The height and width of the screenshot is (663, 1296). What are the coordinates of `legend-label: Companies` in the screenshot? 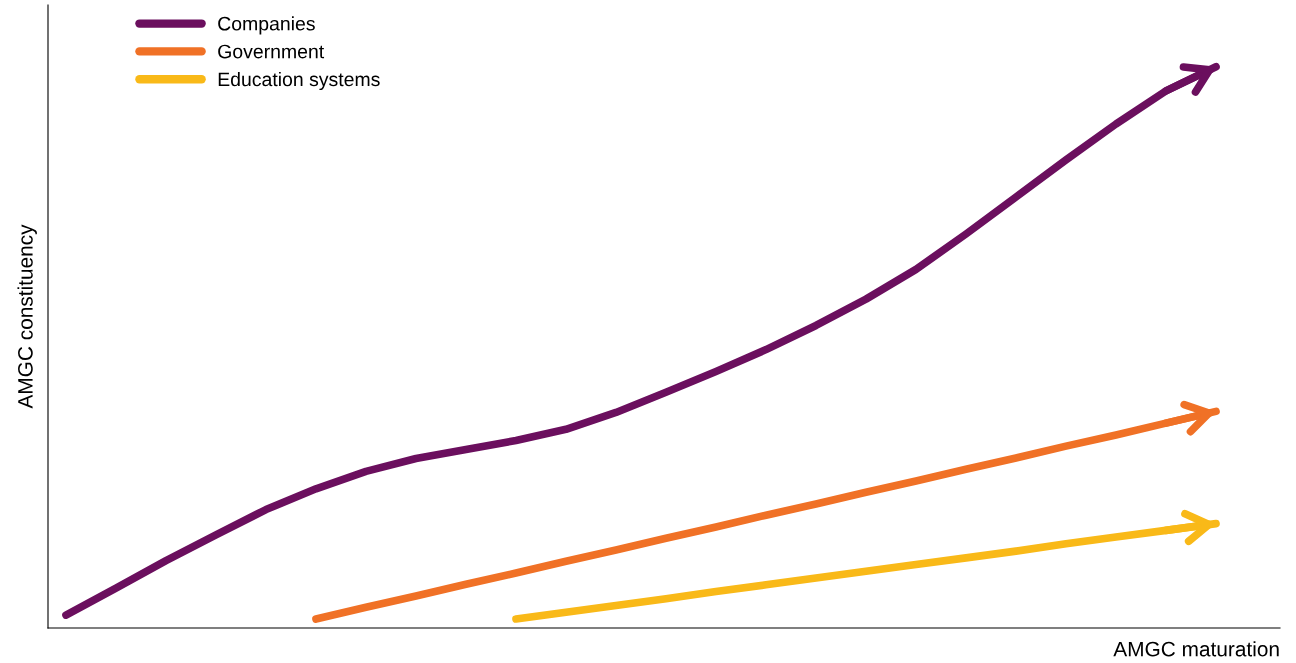 It's located at (266, 25).